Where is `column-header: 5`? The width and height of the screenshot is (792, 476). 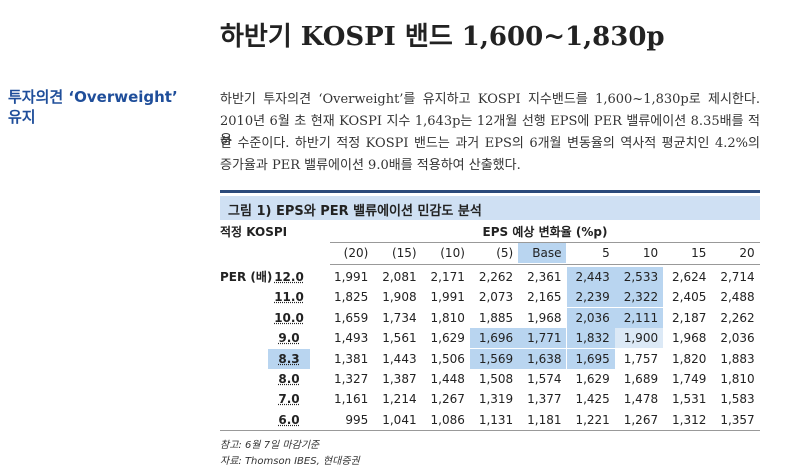
column-header: 5 is located at coordinates (606, 253).